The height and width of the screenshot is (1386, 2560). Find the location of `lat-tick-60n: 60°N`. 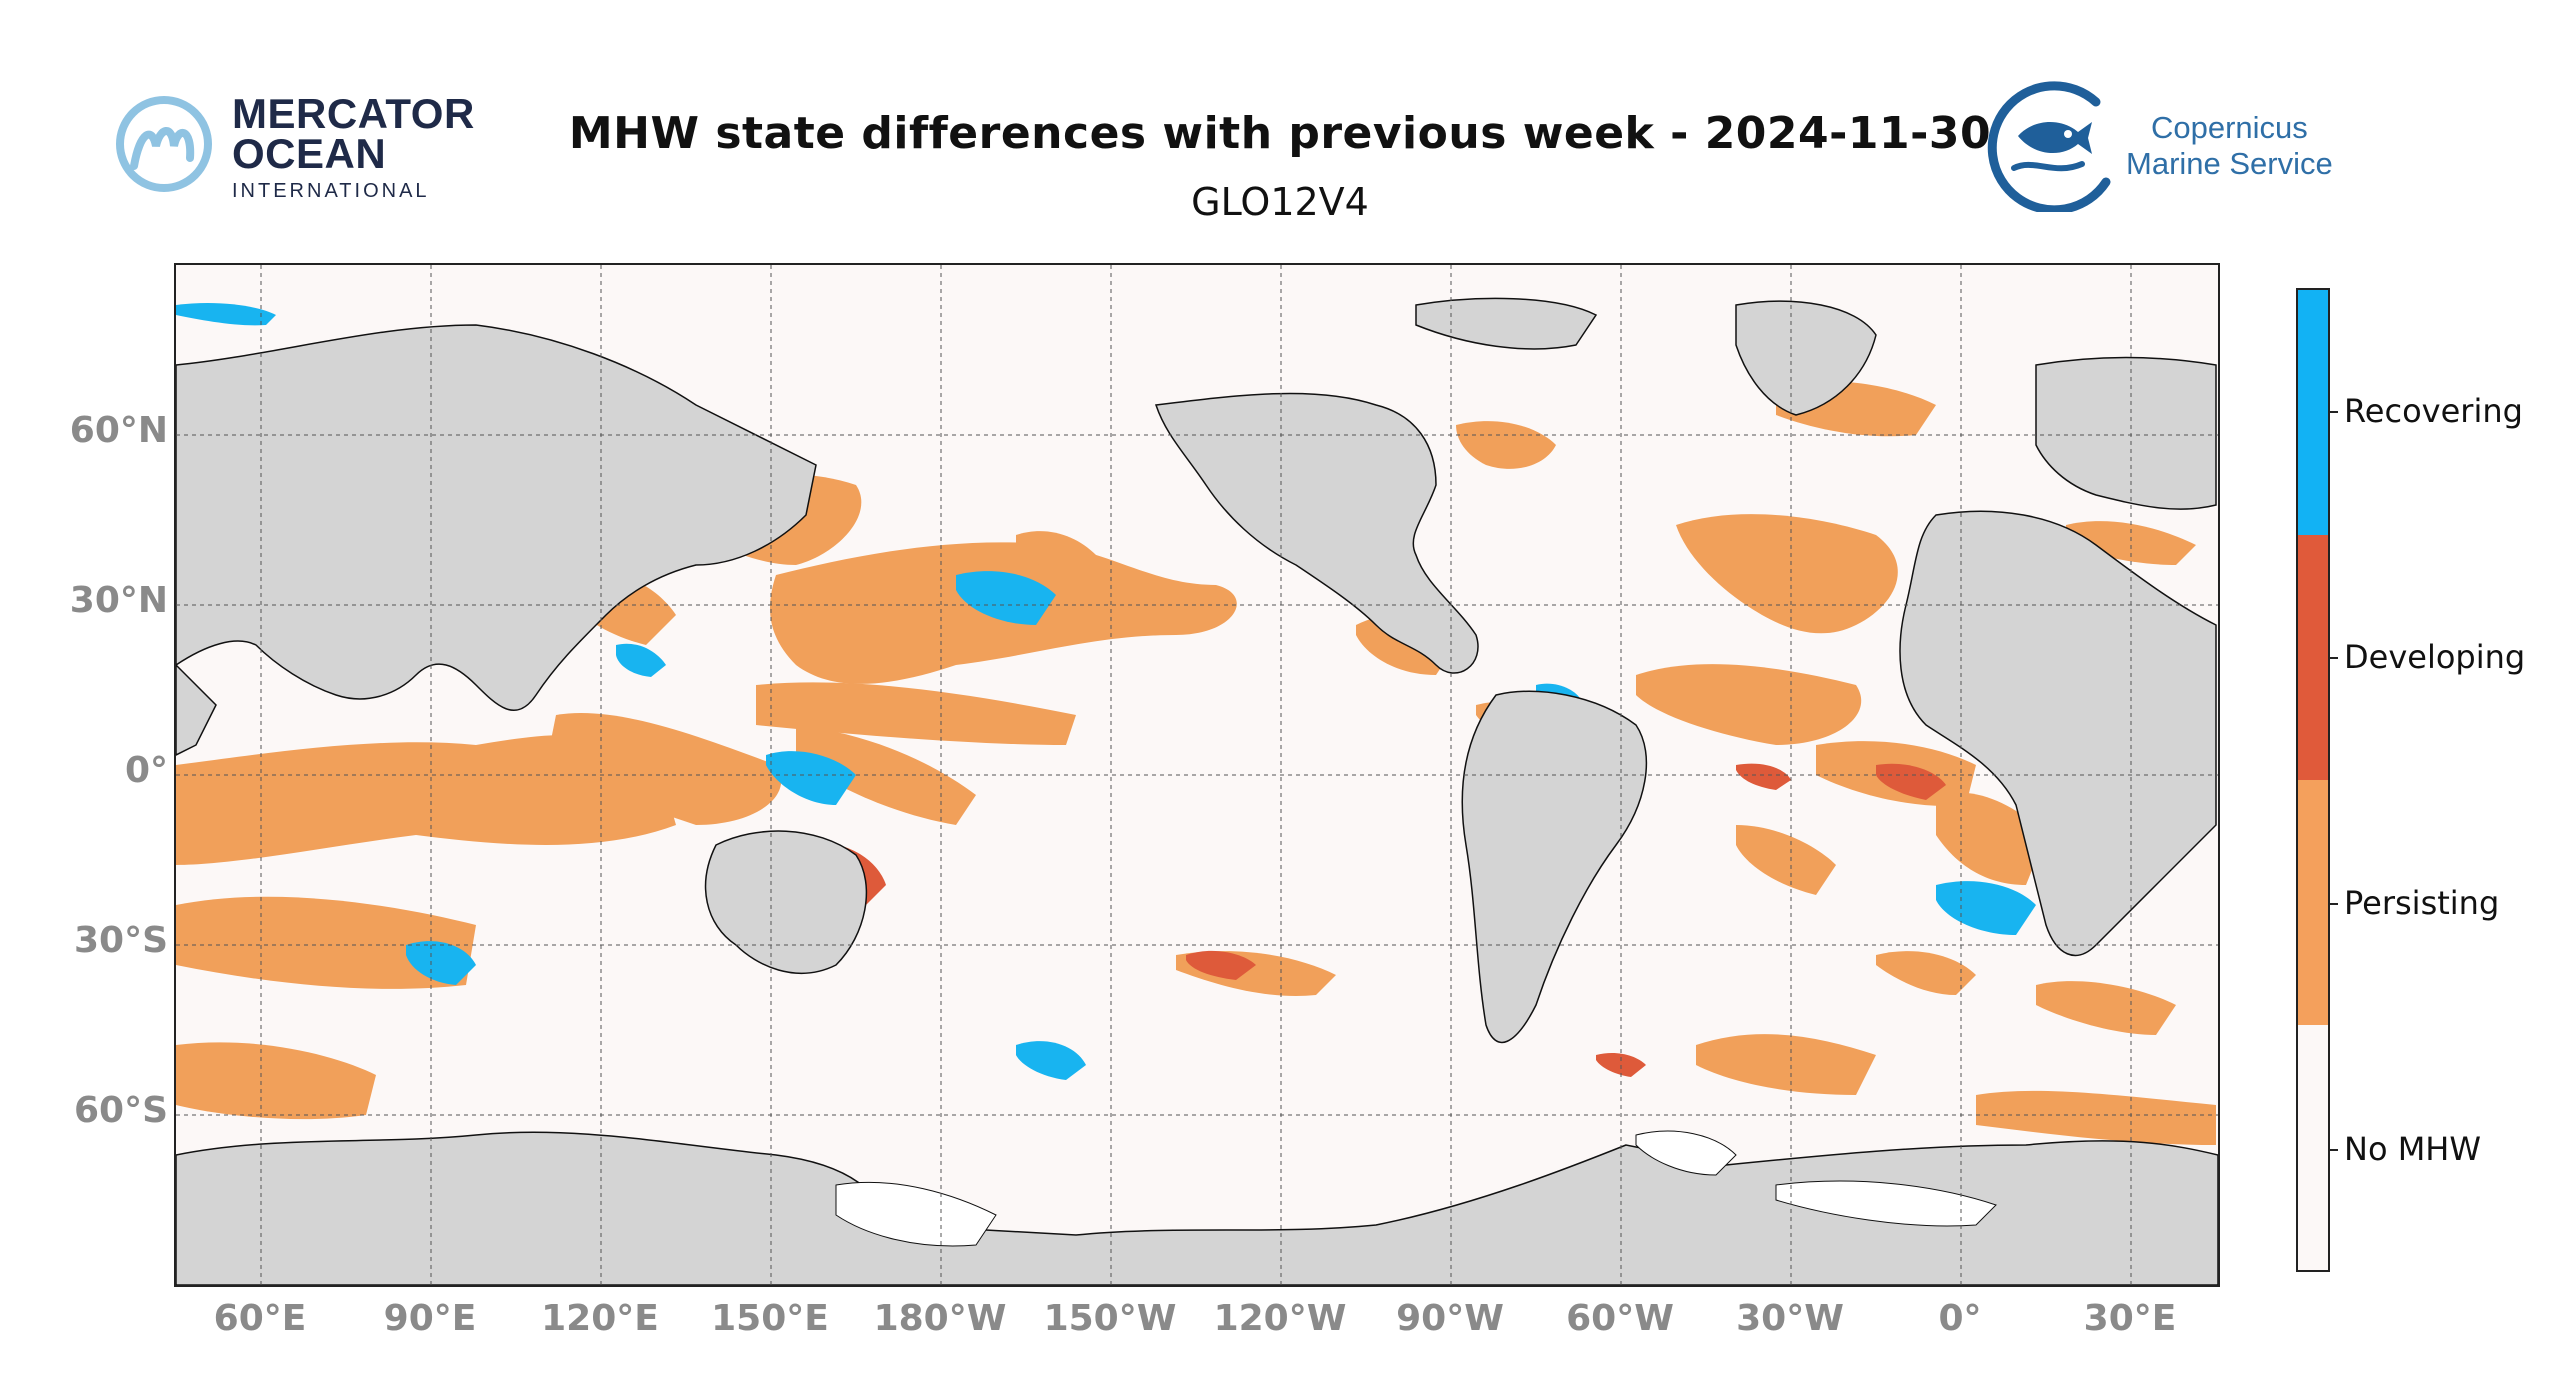

lat-tick-60n: 60°N is located at coordinates (118, 430).